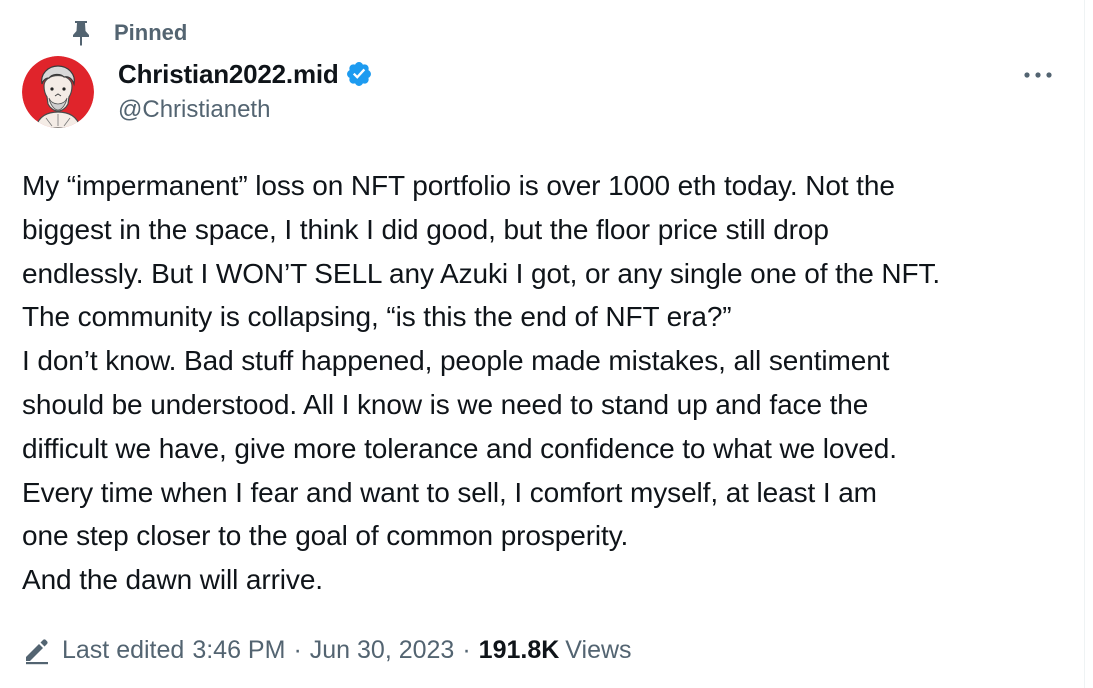 This screenshot has height=688, width=1093. What do you see at coordinates (81, 33) in the screenshot?
I see `pin-icon` at bounding box center [81, 33].